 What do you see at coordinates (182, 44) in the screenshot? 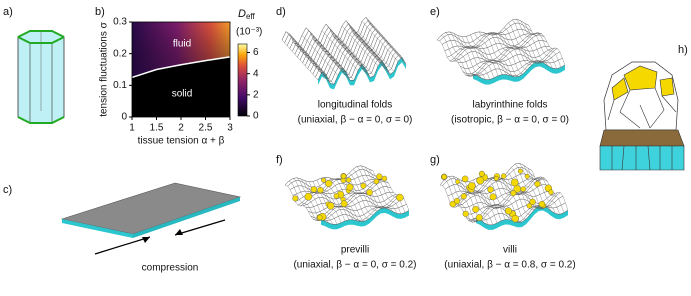
I see `region-label: fluid` at bounding box center [182, 44].